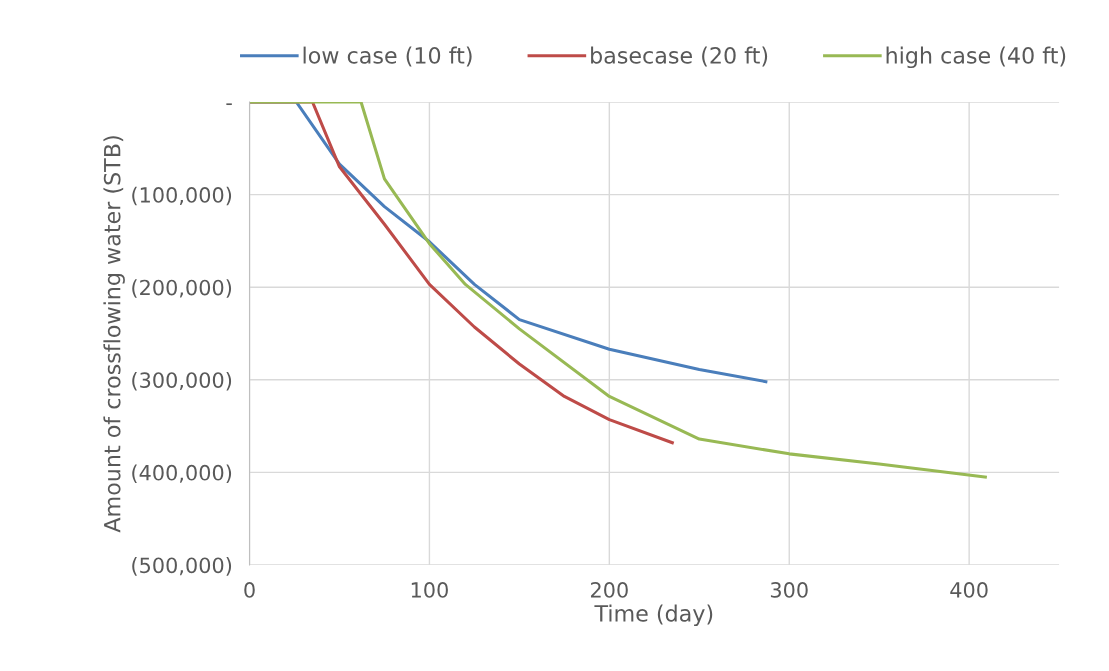 The height and width of the screenshot is (671, 1109). Describe the element at coordinates (182, 474) in the screenshot. I see `y-tick-label: (400,000)` at that location.